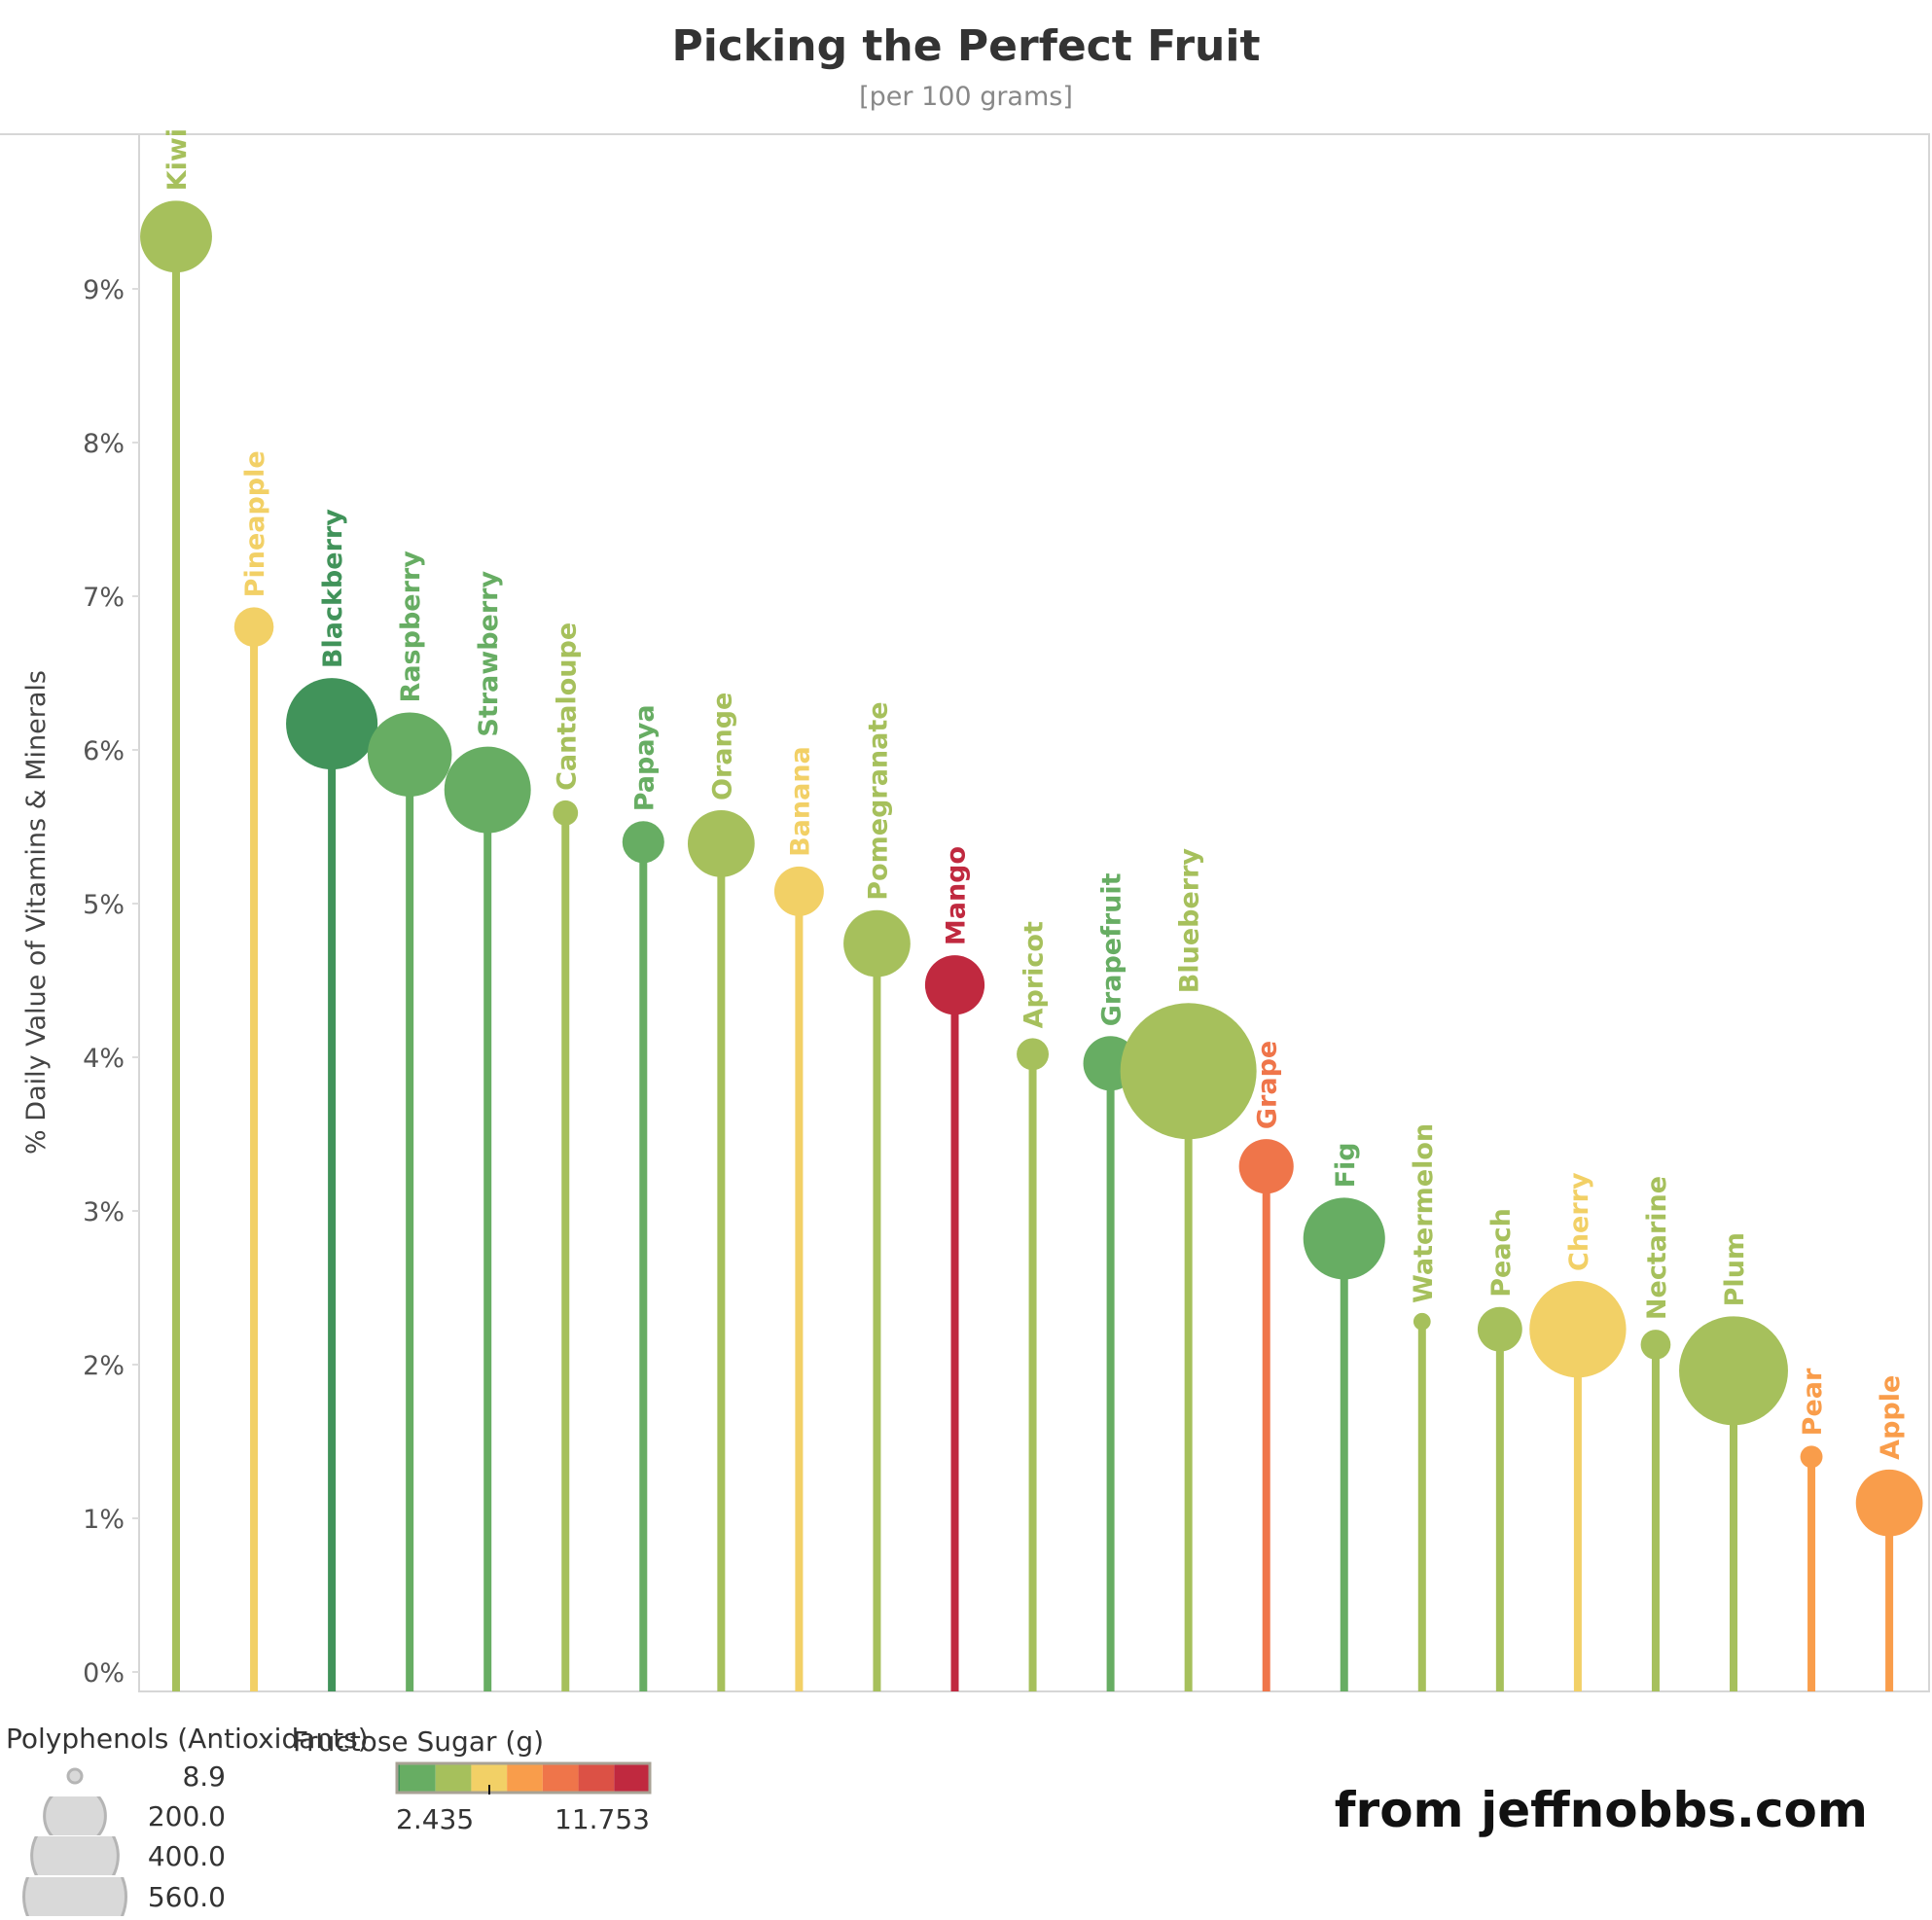 The image size is (1932, 1920). I want to click on color-legend-title: Fructose Sugar (g), so click(418, 1741).